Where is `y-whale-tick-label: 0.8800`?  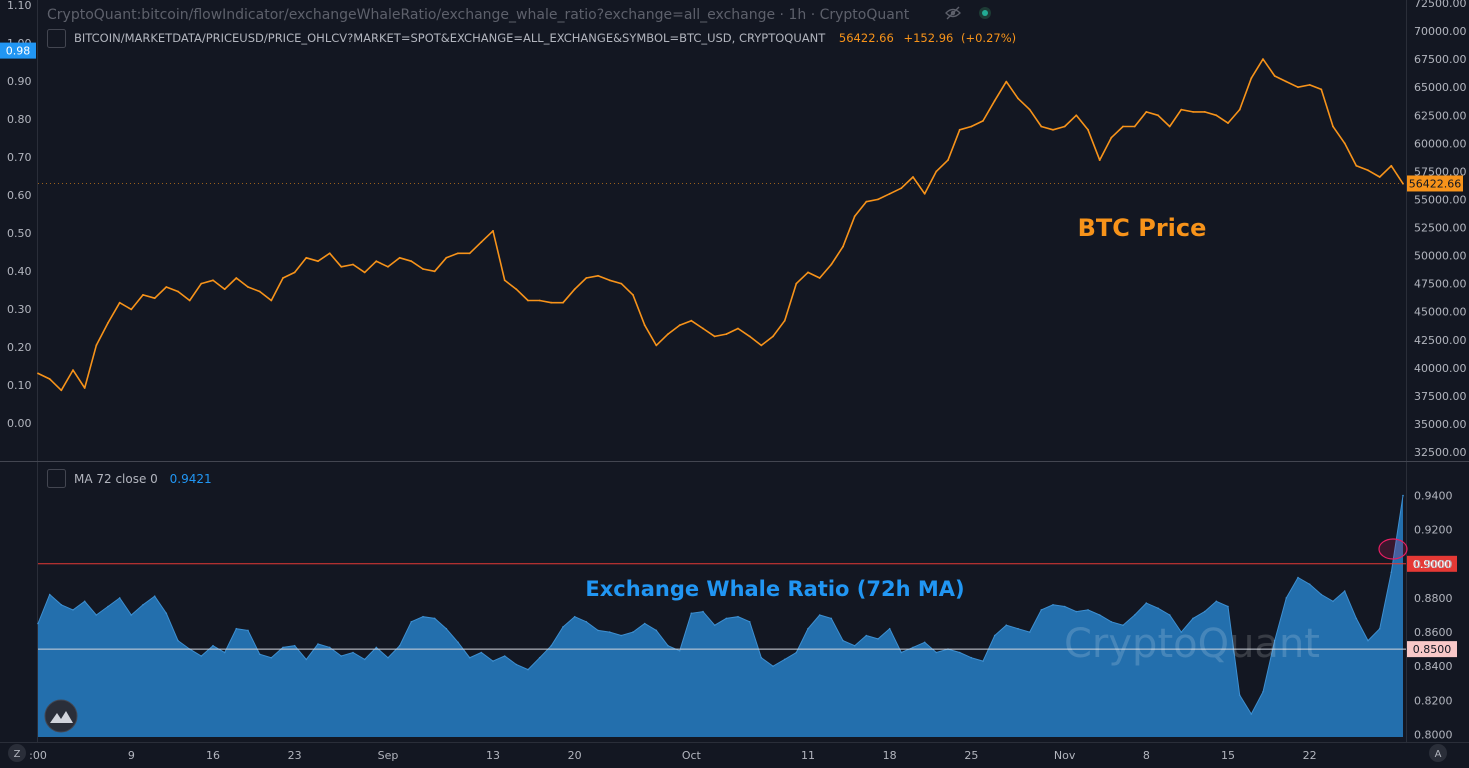 y-whale-tick-label: 0.8800 is located at coordinates (1433, 598).